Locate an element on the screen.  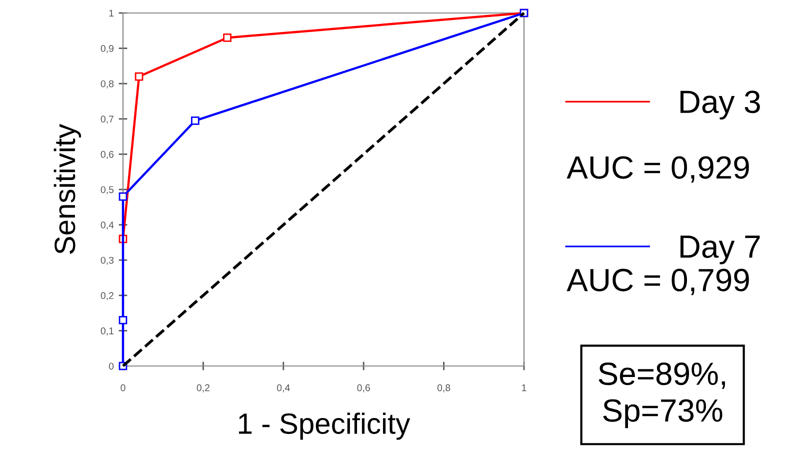
x-tick-label: 1 is located at coordinates (524, 388).